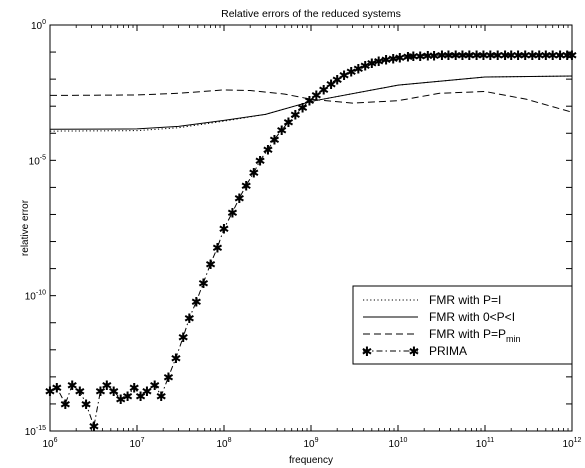  I want to click on x-tick-label: 10⁷, so click(136, 443).